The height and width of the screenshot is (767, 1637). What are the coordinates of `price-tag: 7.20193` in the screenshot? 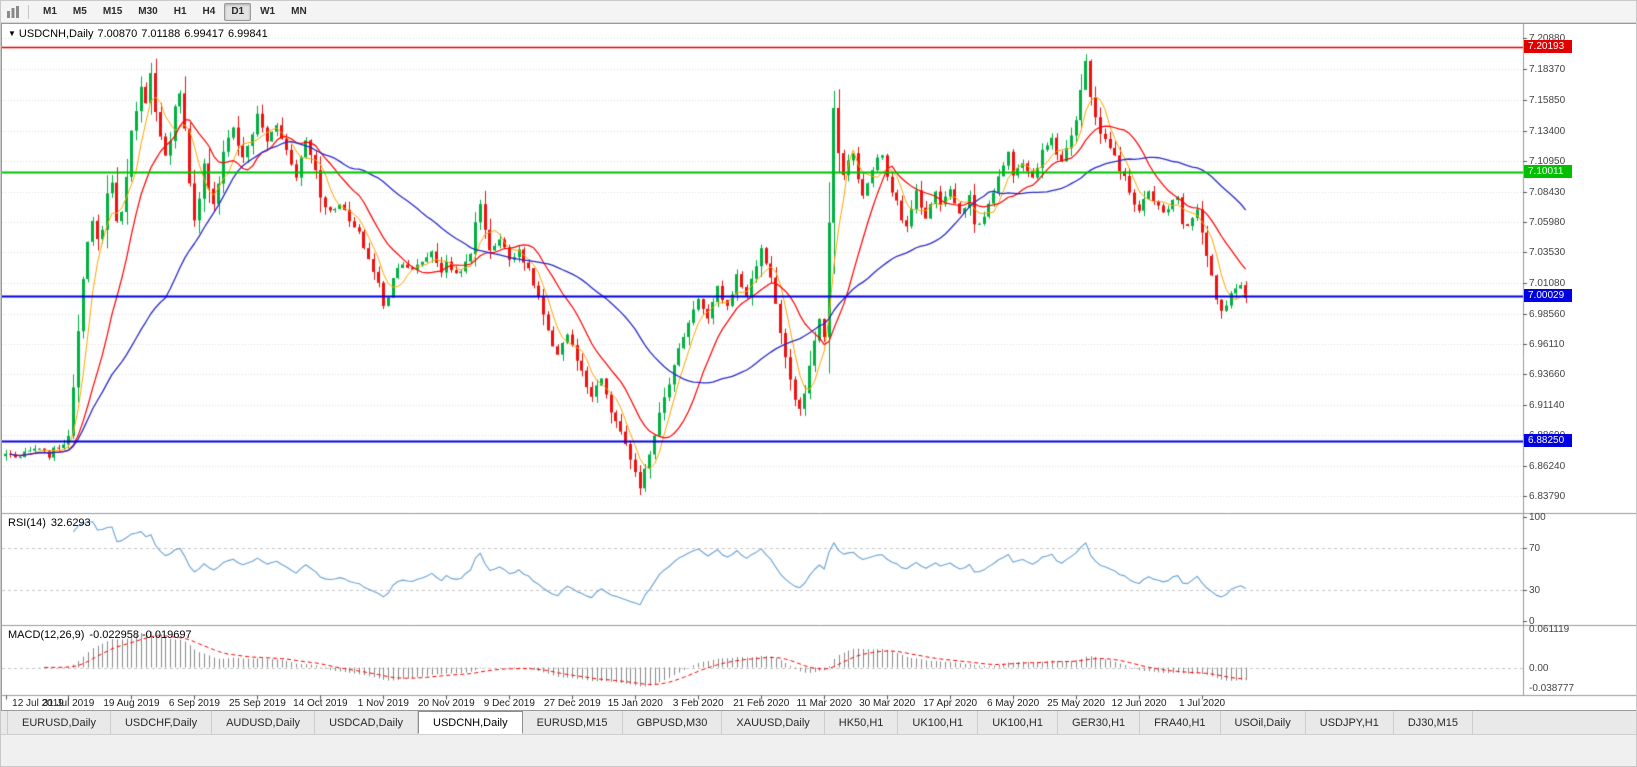 It's located at (1548, 46).